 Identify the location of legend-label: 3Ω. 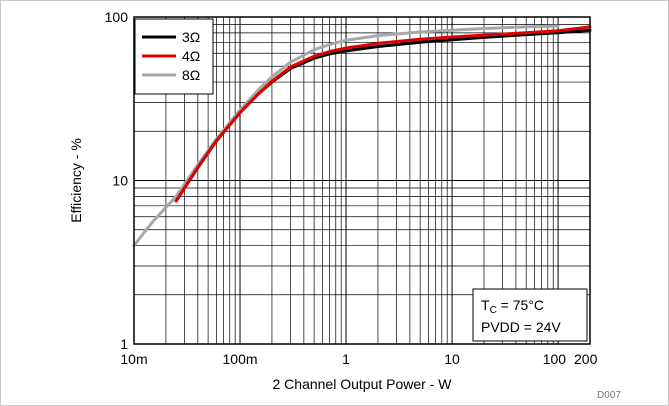
(191, 37).